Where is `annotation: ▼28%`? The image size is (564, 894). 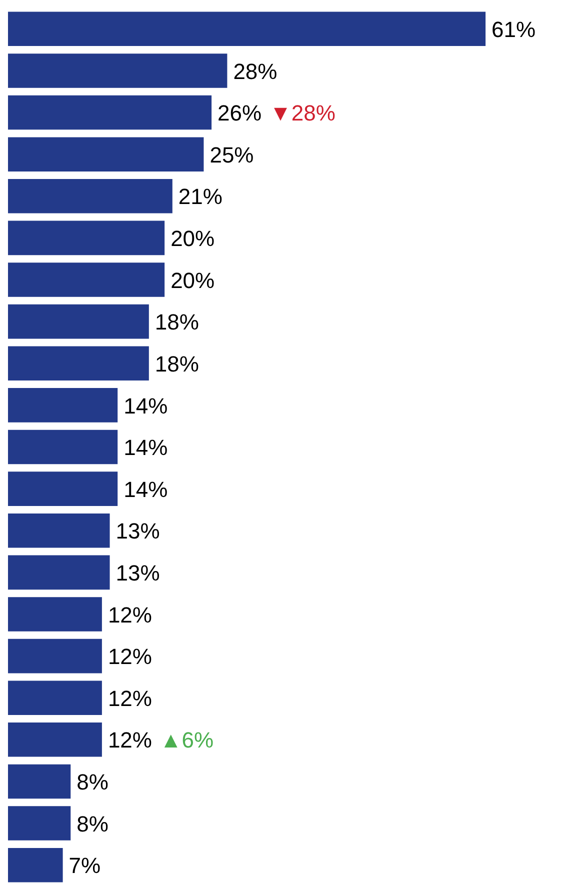 annotation: ▼28% is located at coordinates (303, 113).